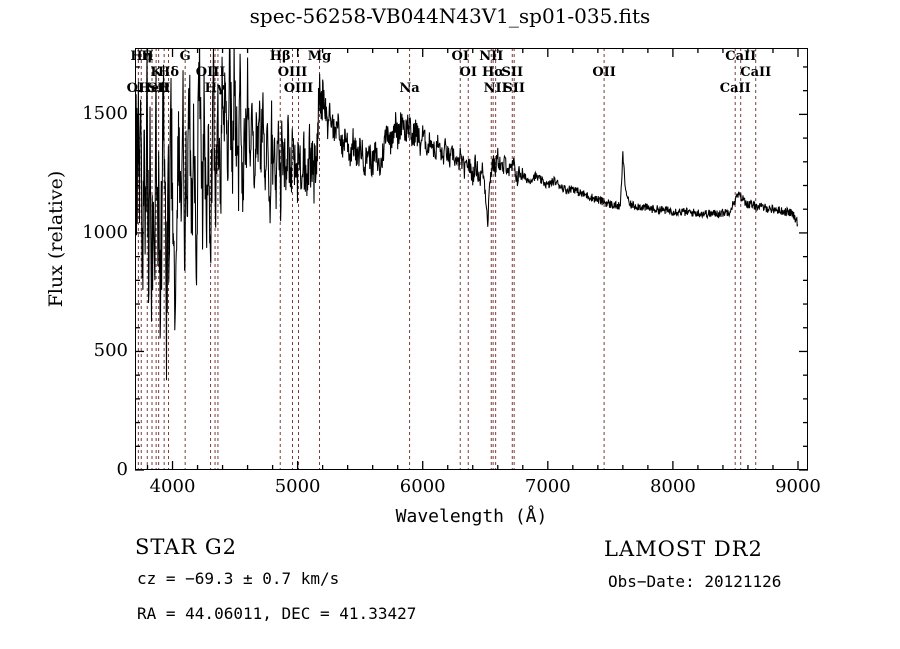  Describe the element at coordinates (695, 581) in the screenshot. I see `observation-date-text: Obs−Date: 20121126` at that location.